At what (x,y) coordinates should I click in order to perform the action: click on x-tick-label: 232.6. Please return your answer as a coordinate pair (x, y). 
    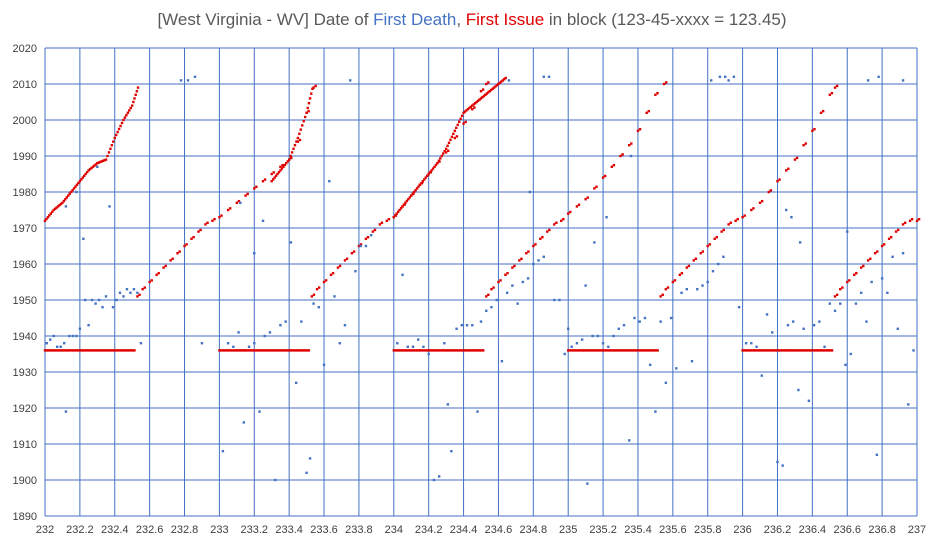
    Looking at the image, I should click on (150, 530).